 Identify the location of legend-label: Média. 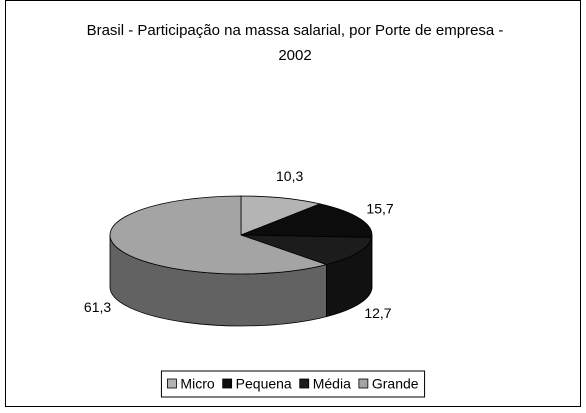
(332, 384).